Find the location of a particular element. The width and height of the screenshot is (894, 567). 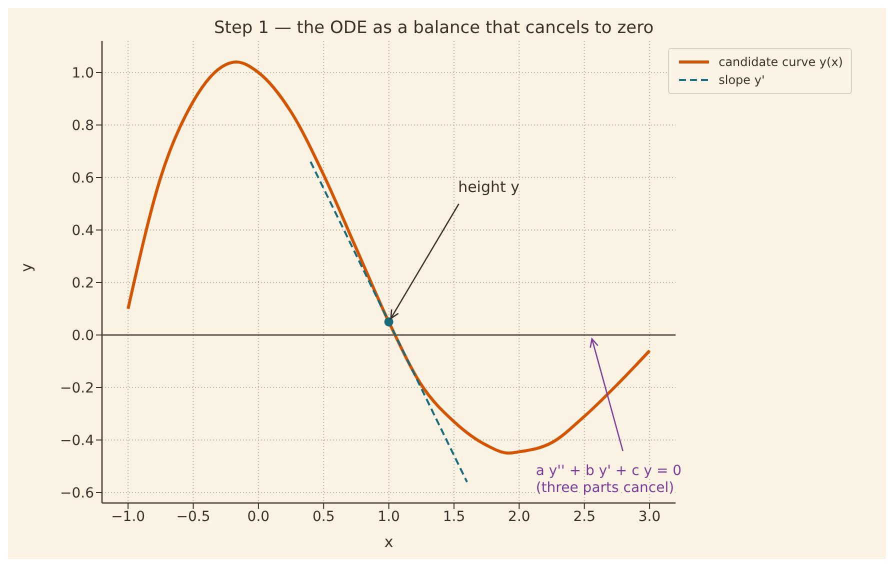

annotation: height y is located at coordinates (489, 187).